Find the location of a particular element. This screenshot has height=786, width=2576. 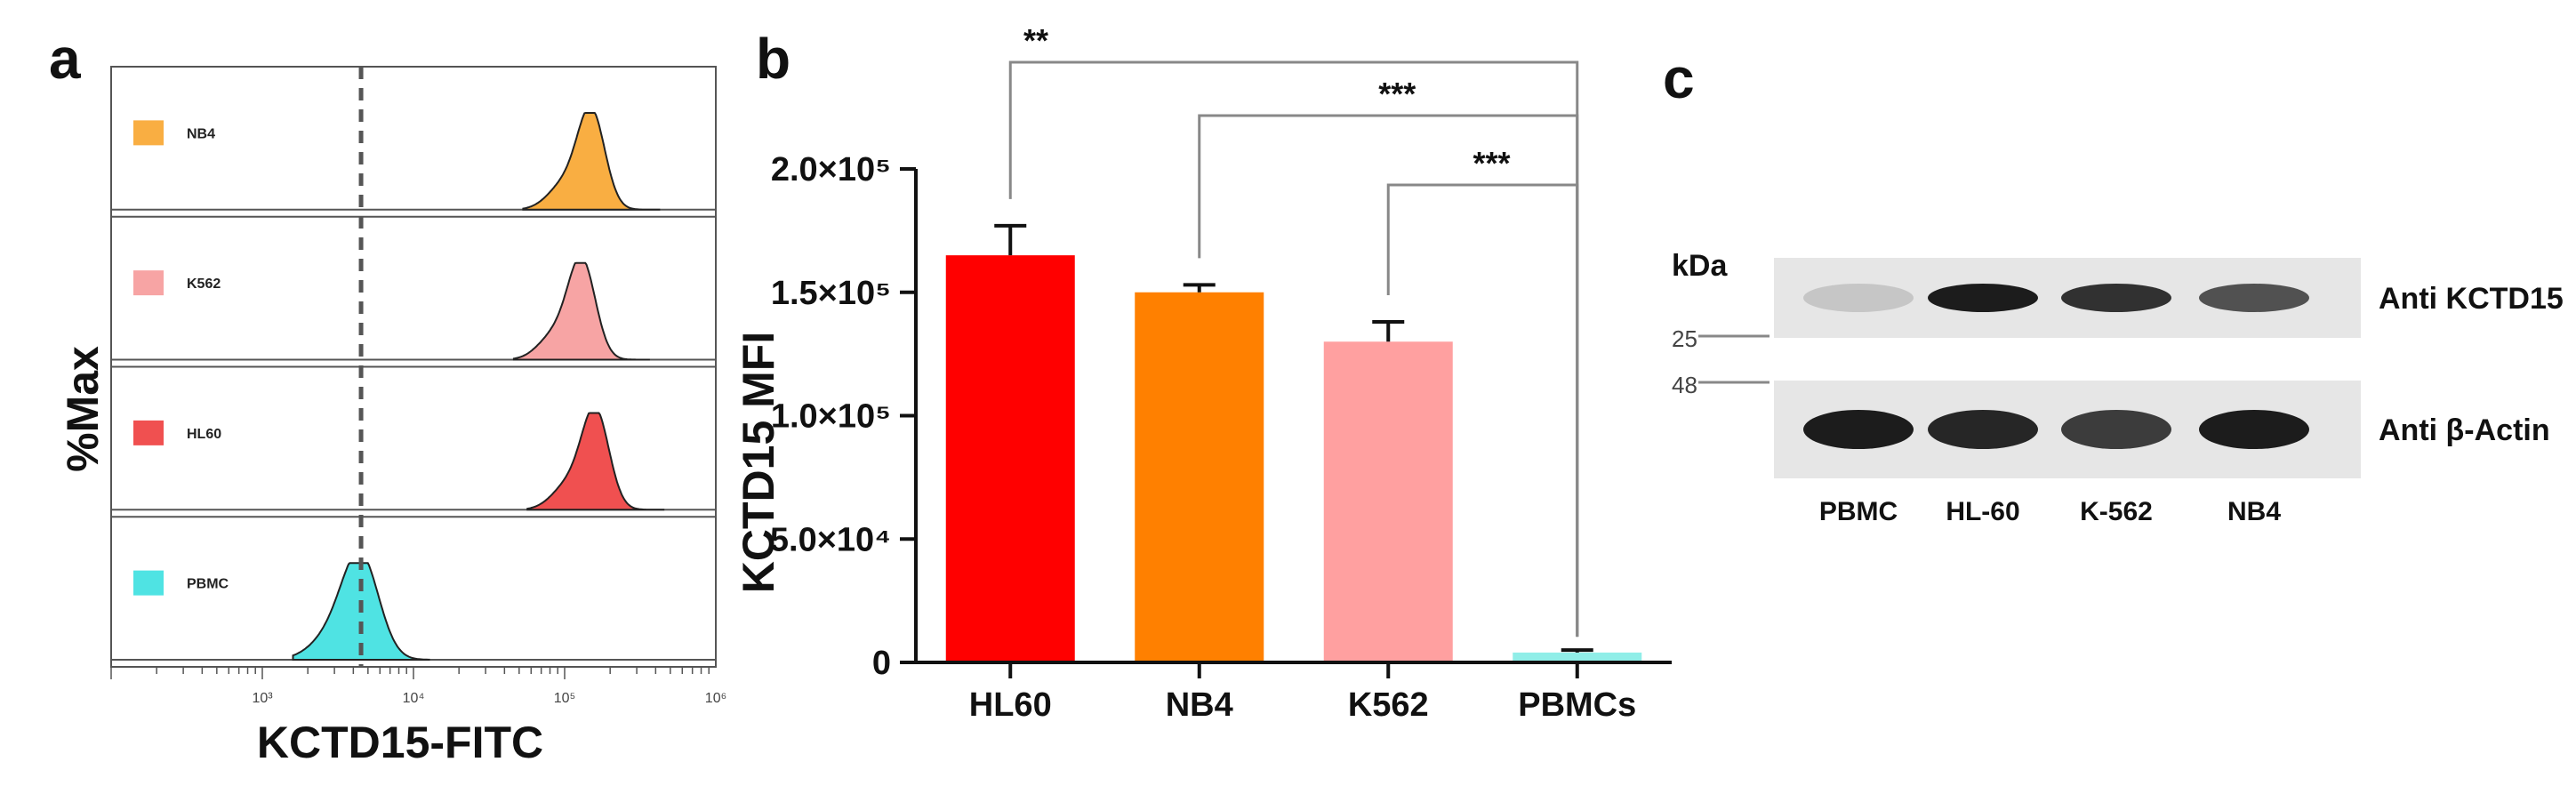

mw-marker-label: 48 is located at coordinates (1684, 385).